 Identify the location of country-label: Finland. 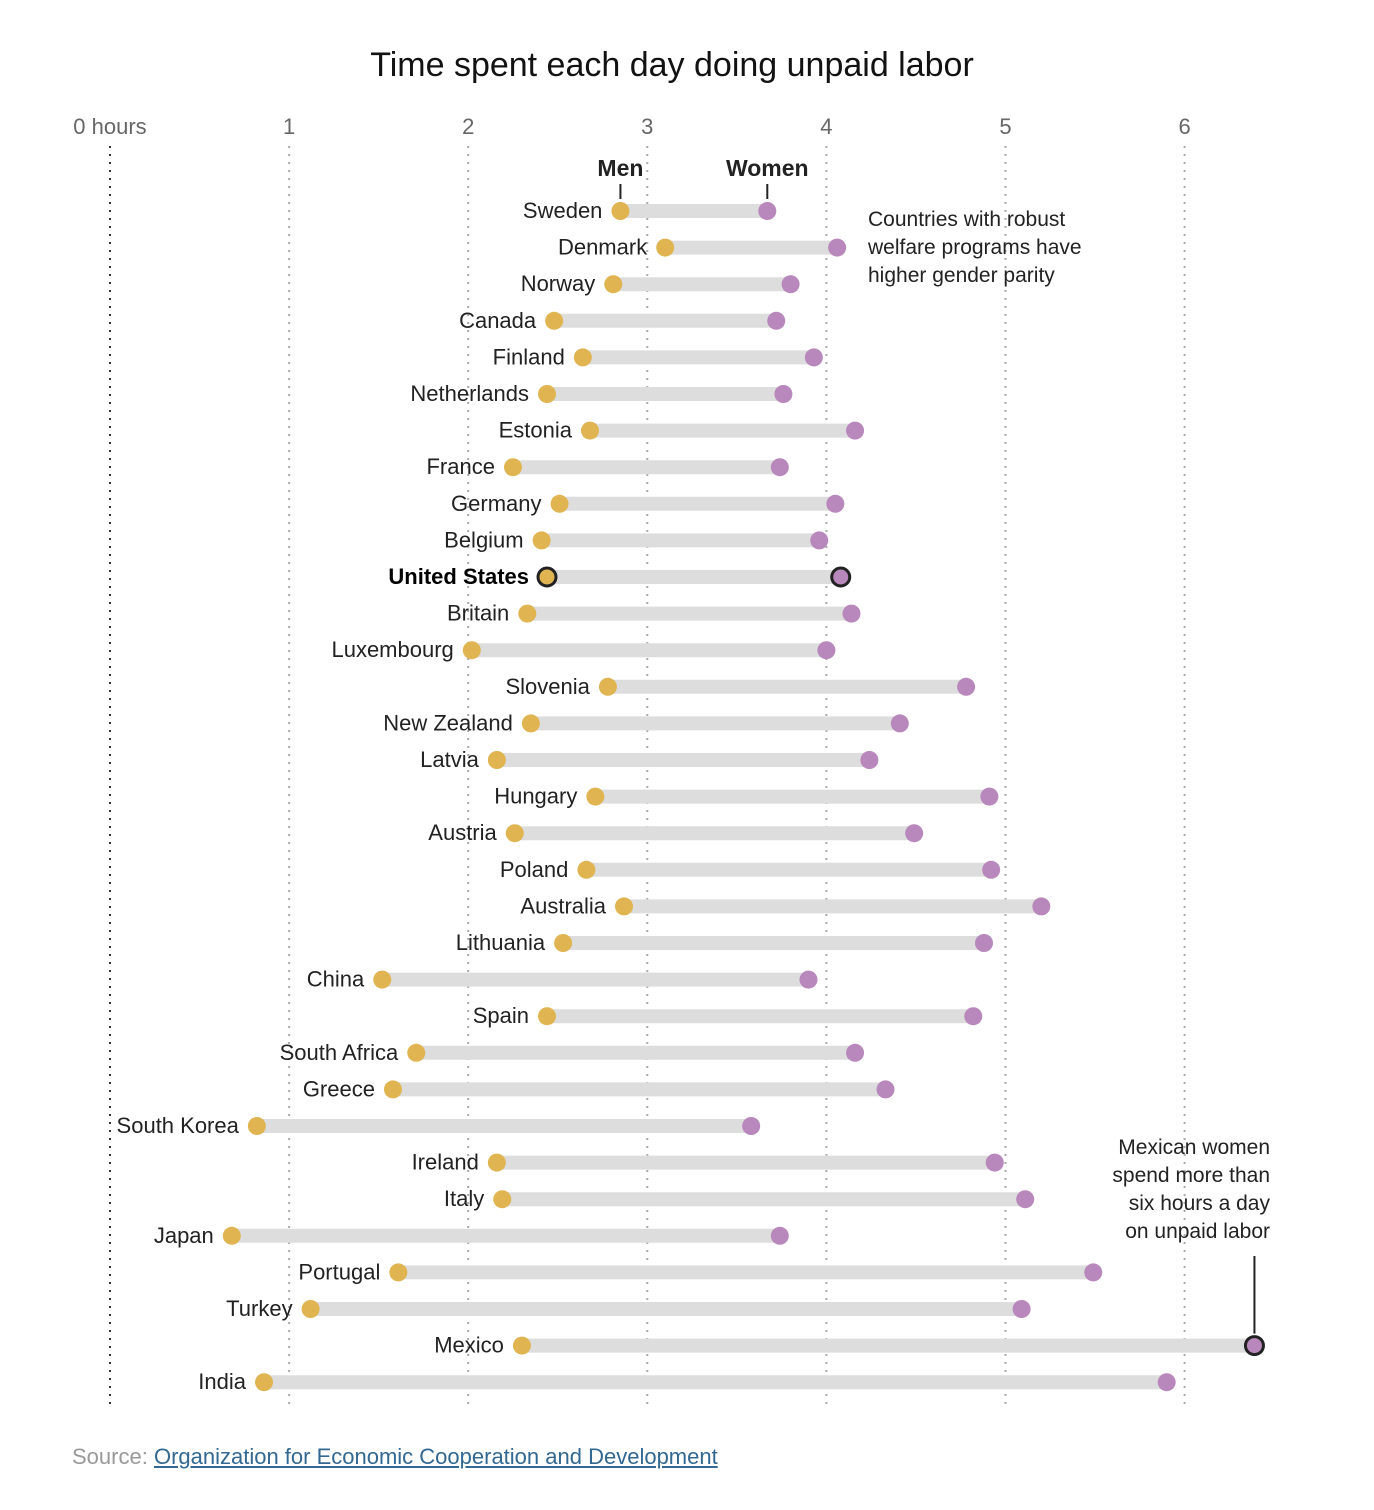
(529, 356).